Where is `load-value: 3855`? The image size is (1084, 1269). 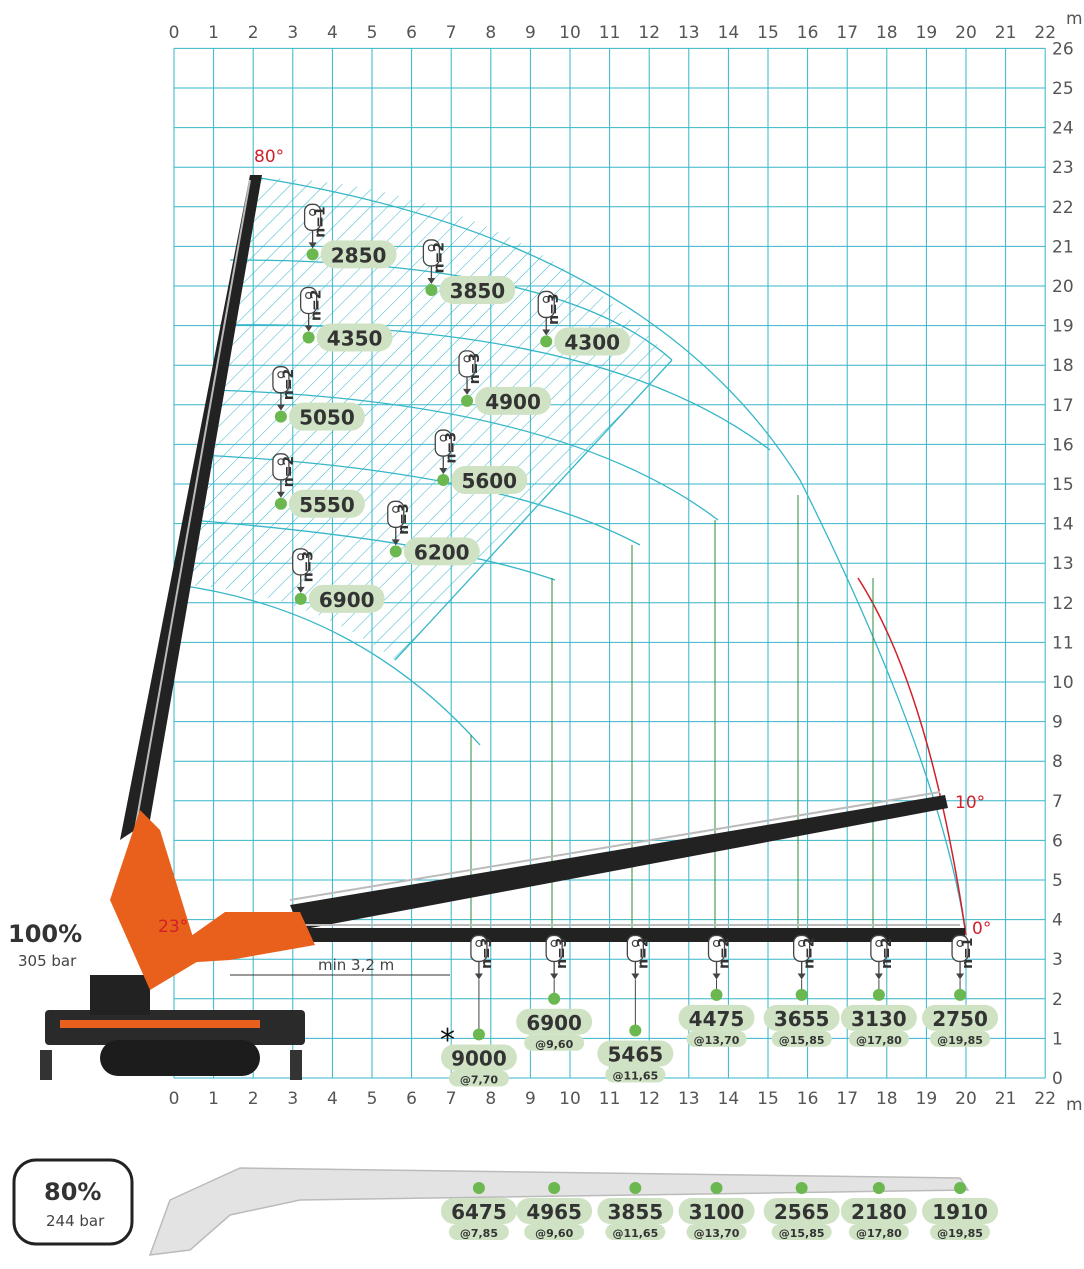 load-value: 3855 is located at coordinates (636, 1212).